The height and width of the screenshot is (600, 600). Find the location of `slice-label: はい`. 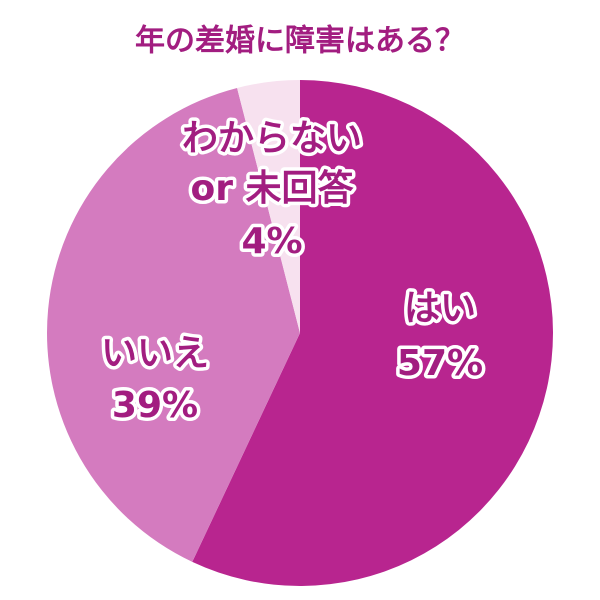

slice-label: はい is located at coordinates (440, 308).